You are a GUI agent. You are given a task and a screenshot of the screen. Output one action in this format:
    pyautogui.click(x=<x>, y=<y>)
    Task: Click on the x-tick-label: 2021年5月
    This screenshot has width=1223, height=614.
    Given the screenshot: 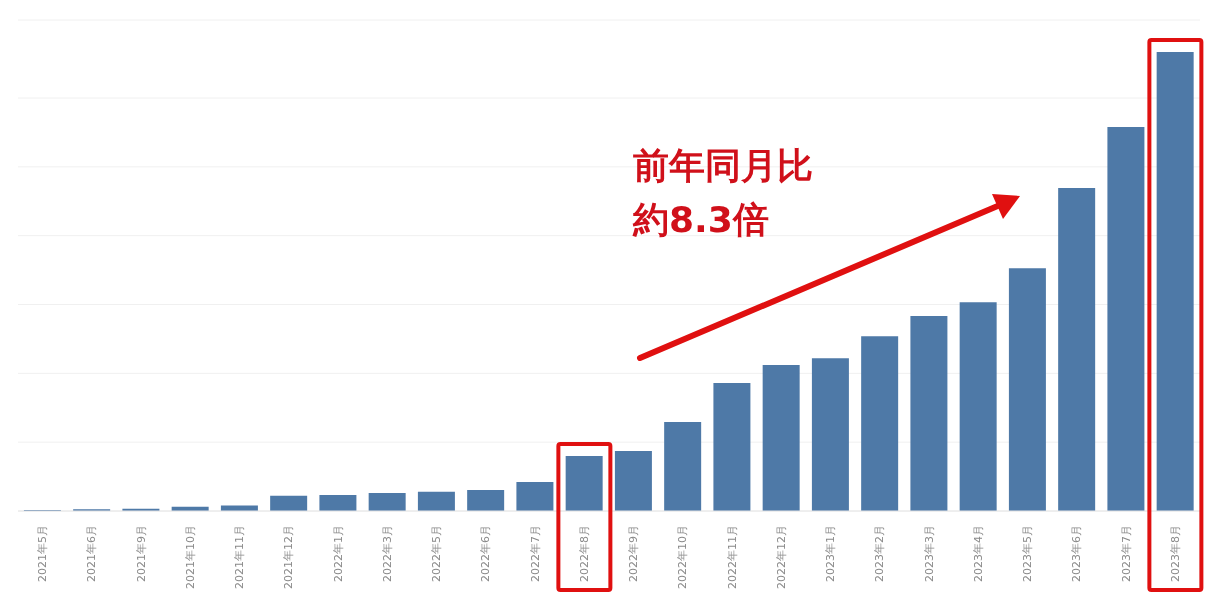 What is the action you would take?
    pyautogui.click(x=43, y=553)
    